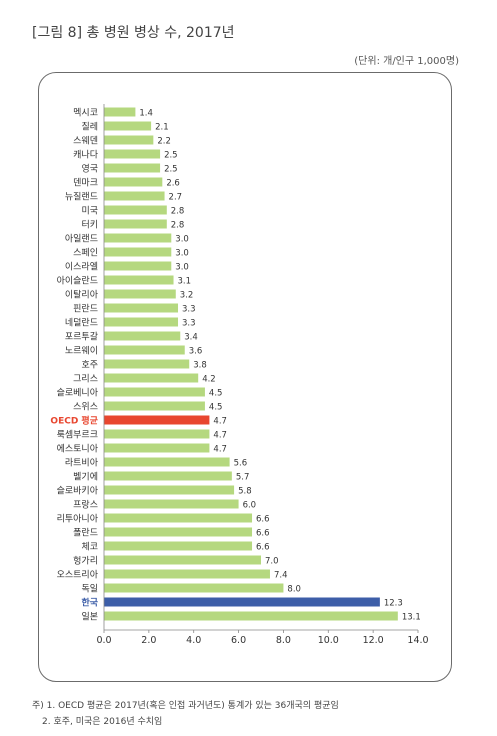  I want to click on category-label: 한국, so click(89, 603).